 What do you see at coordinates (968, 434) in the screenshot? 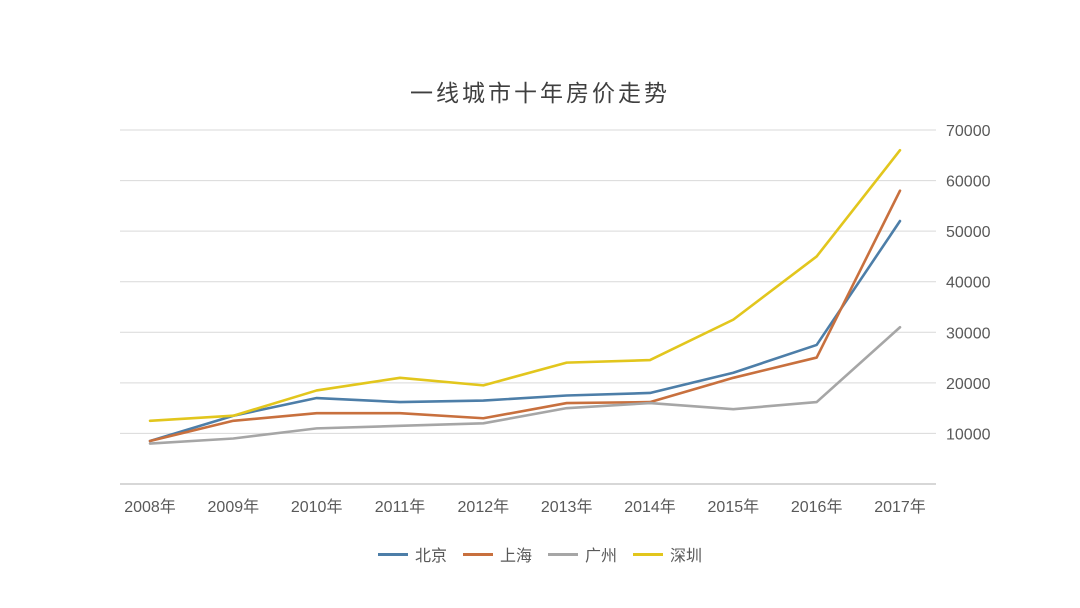
I see `y-tick-label: 10000` at bounding box center [968, 434].